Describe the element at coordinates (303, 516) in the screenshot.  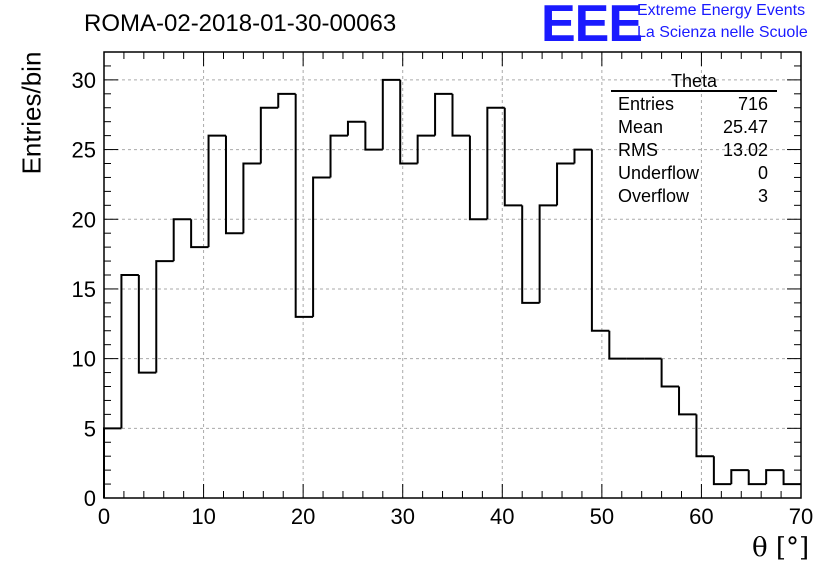
I see `x-tick-label: 20` at that location.